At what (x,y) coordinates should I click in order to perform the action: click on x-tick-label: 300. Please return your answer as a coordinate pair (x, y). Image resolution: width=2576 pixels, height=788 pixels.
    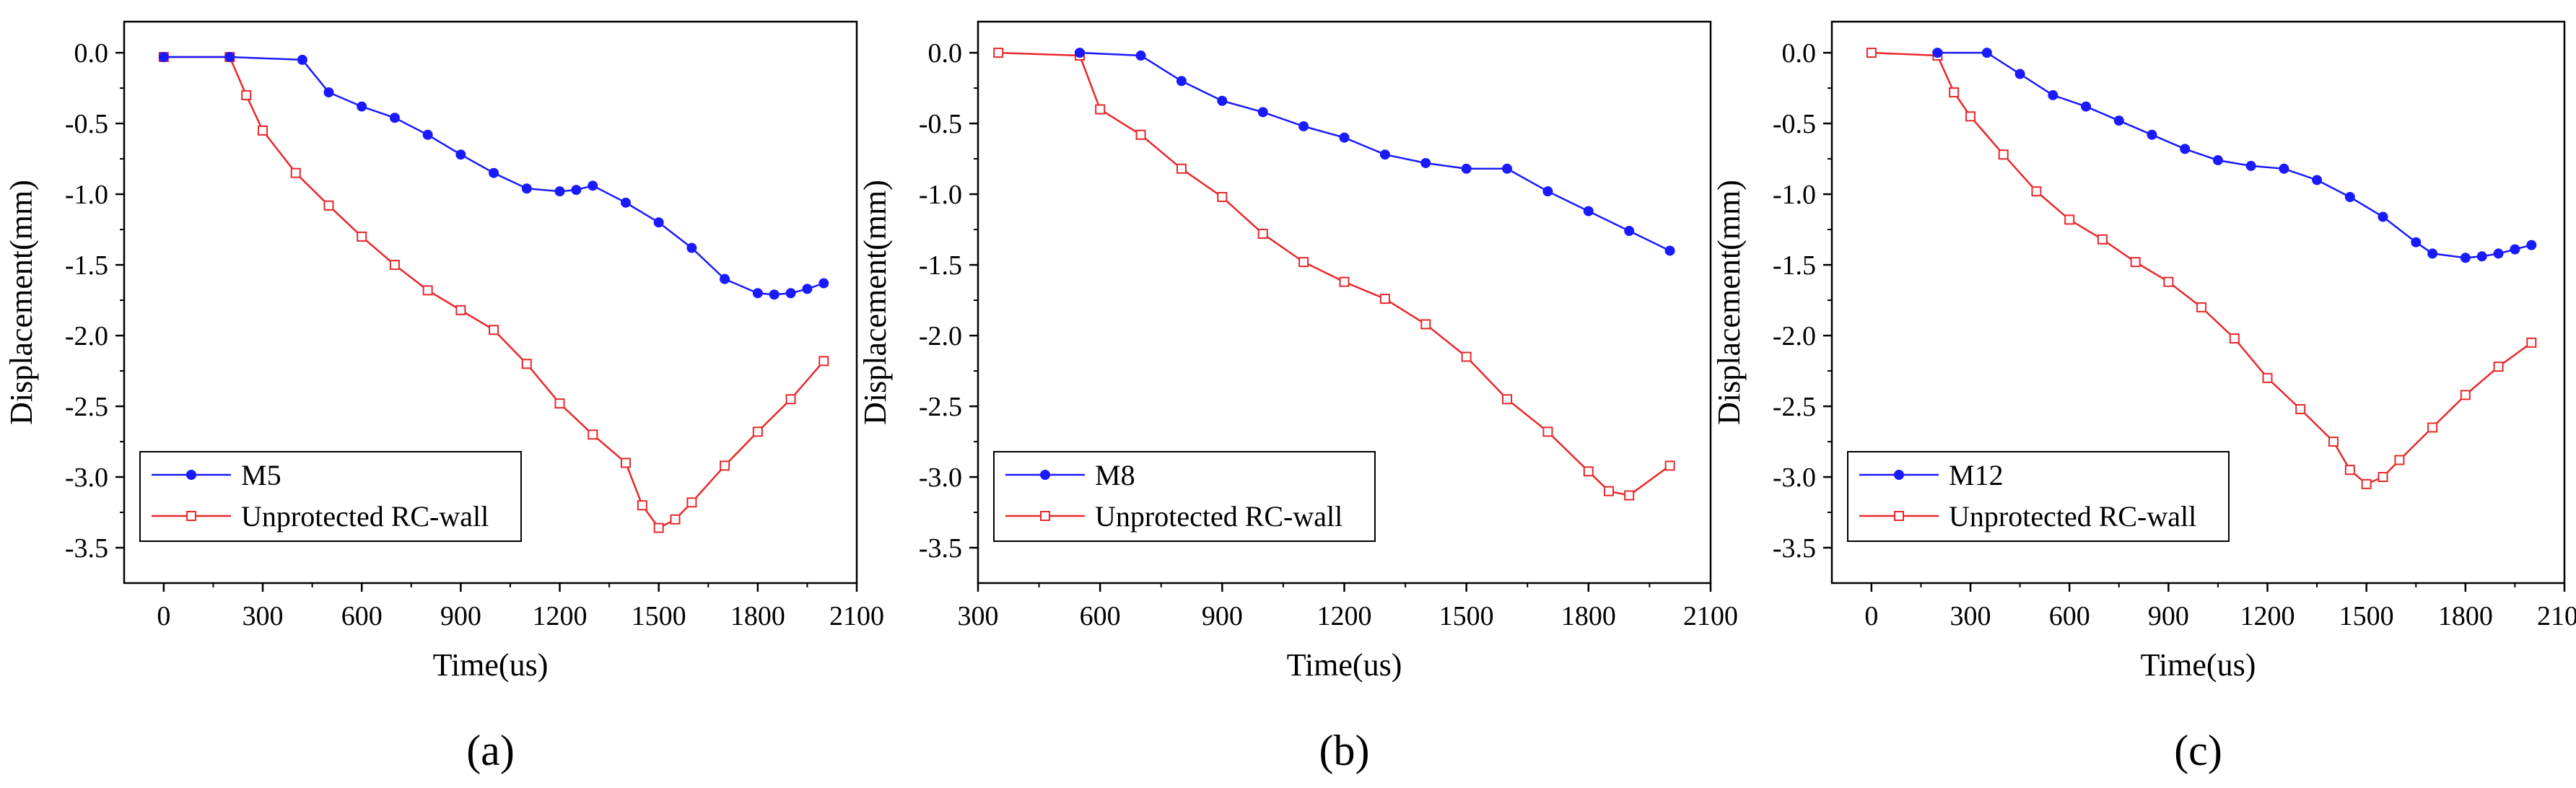
    Looking at the image, I should click on (978, 616).